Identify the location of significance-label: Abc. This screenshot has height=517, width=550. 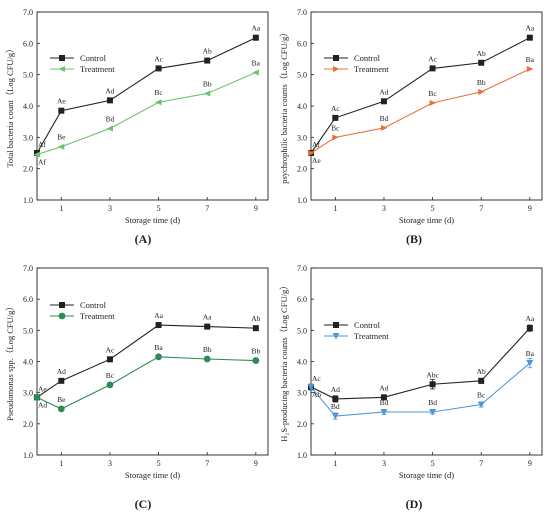
(432, 374).